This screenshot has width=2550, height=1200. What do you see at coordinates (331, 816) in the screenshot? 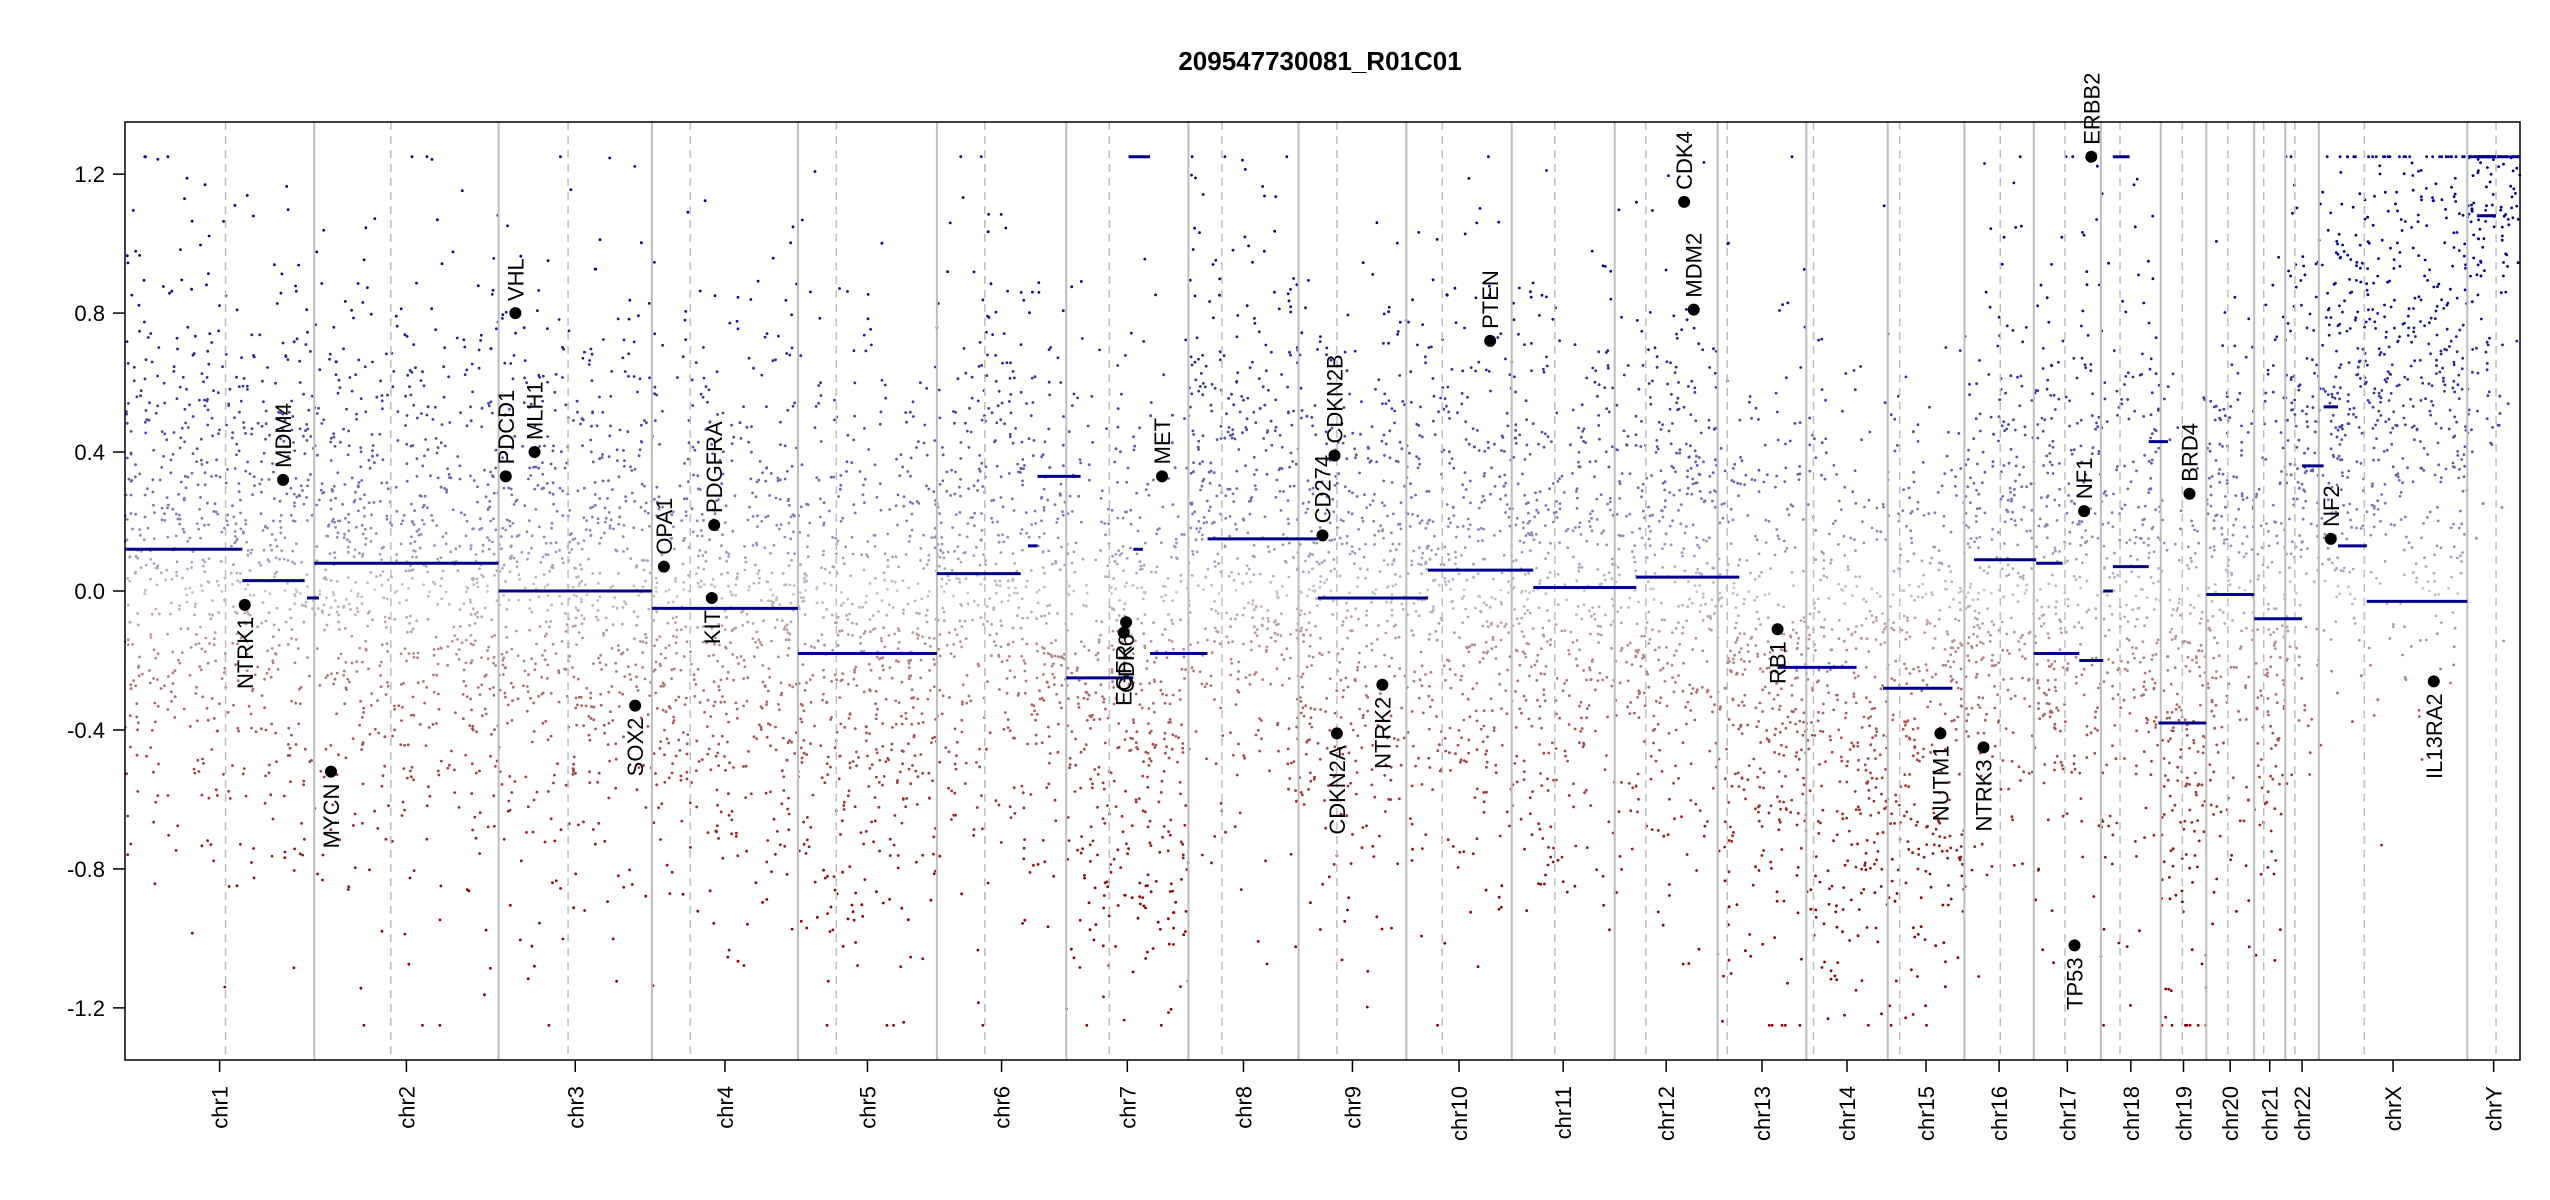
I see `gene-label: MYCN` at bounding box center [331, 816].